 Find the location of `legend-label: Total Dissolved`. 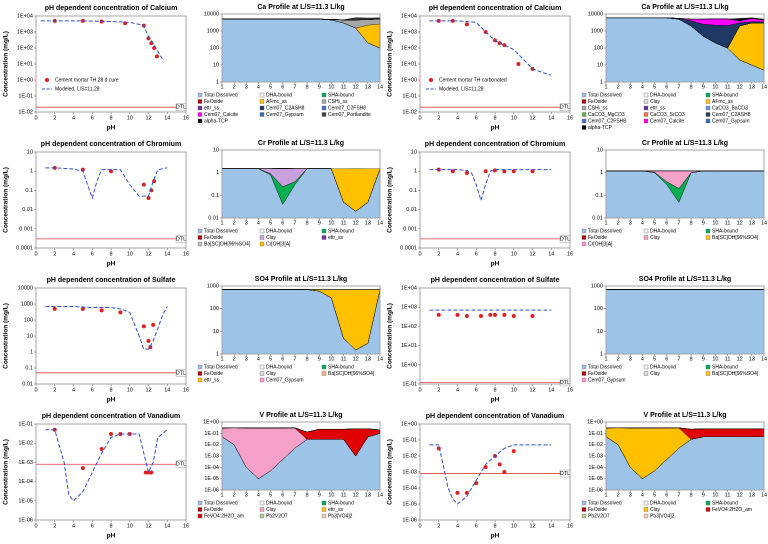

legend-label: Total Dissolved is located at coordinates (221, 503).